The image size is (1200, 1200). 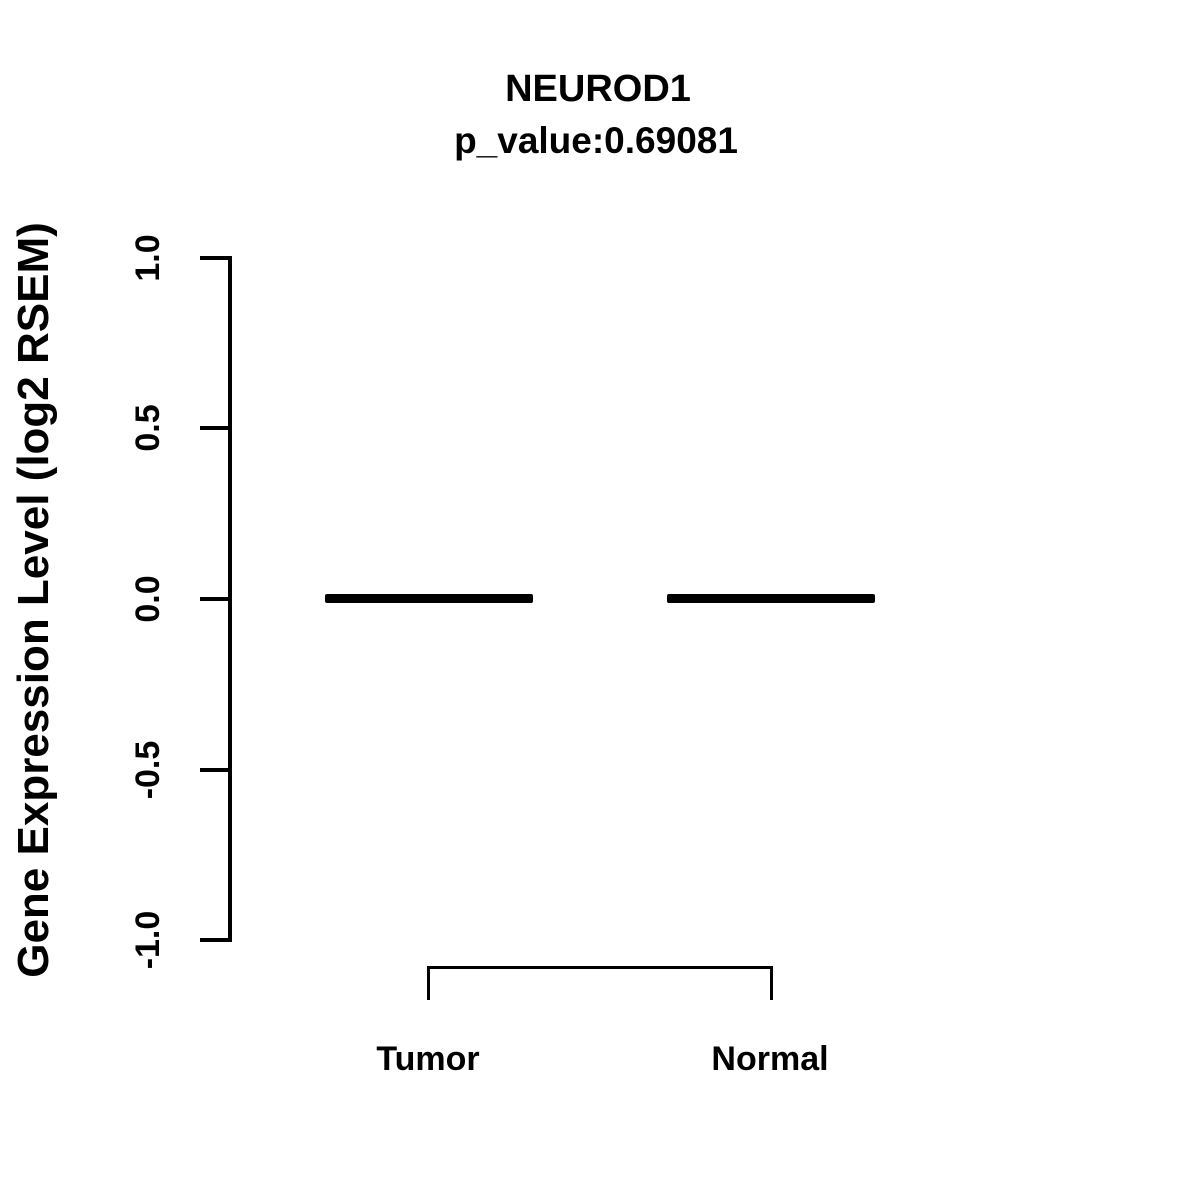 What do you see at coordinates (148, 599) in the screenshot?
I see `y-tick-label: 0.0` at bounding box center [148, 599].